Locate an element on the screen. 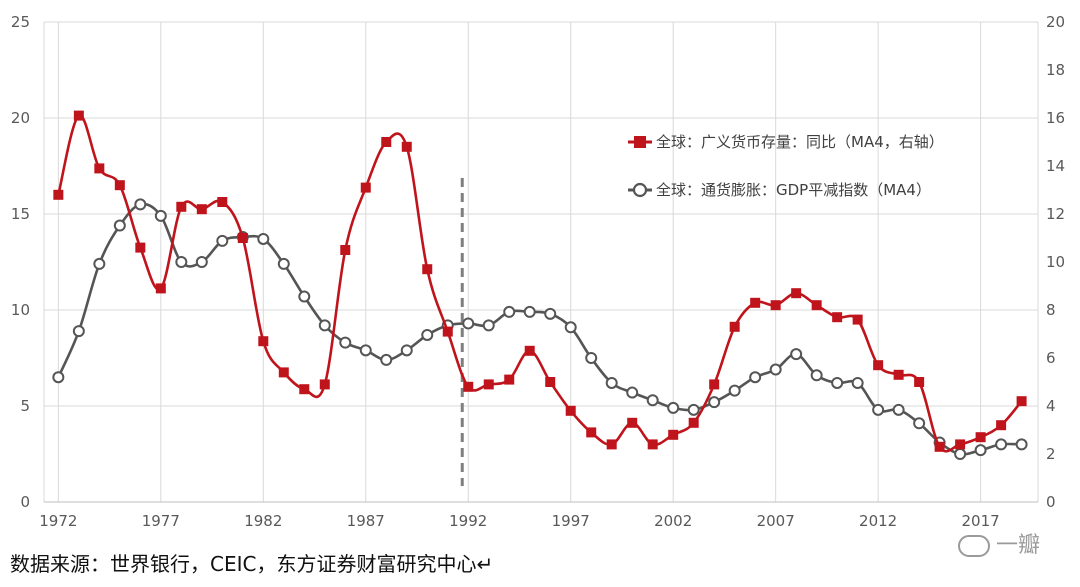  y-right-tick-label: 0 is located at coordinates (1051, 502).